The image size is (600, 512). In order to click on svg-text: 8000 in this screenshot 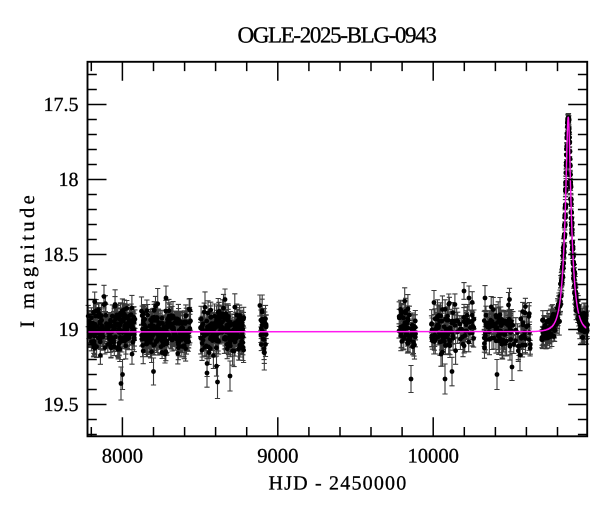, I will do `click(122, 456)`.